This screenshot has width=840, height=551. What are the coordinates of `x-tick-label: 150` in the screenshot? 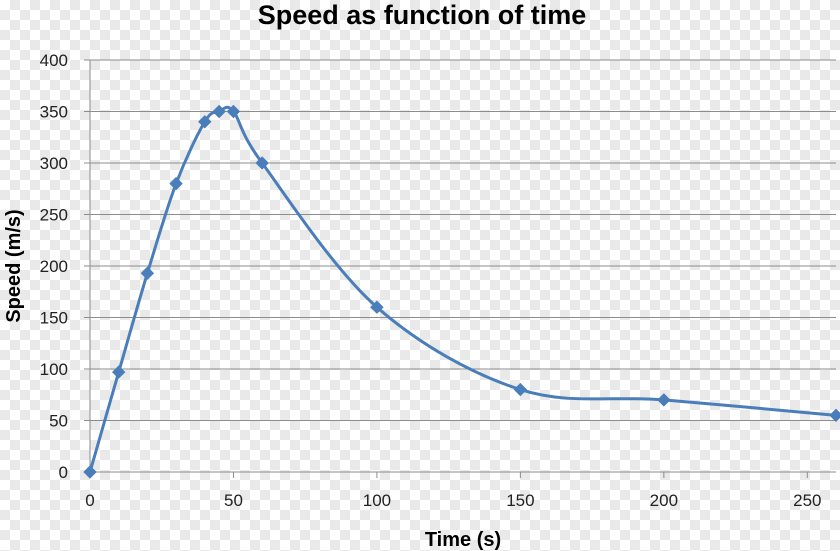 It's located at (520, 500).